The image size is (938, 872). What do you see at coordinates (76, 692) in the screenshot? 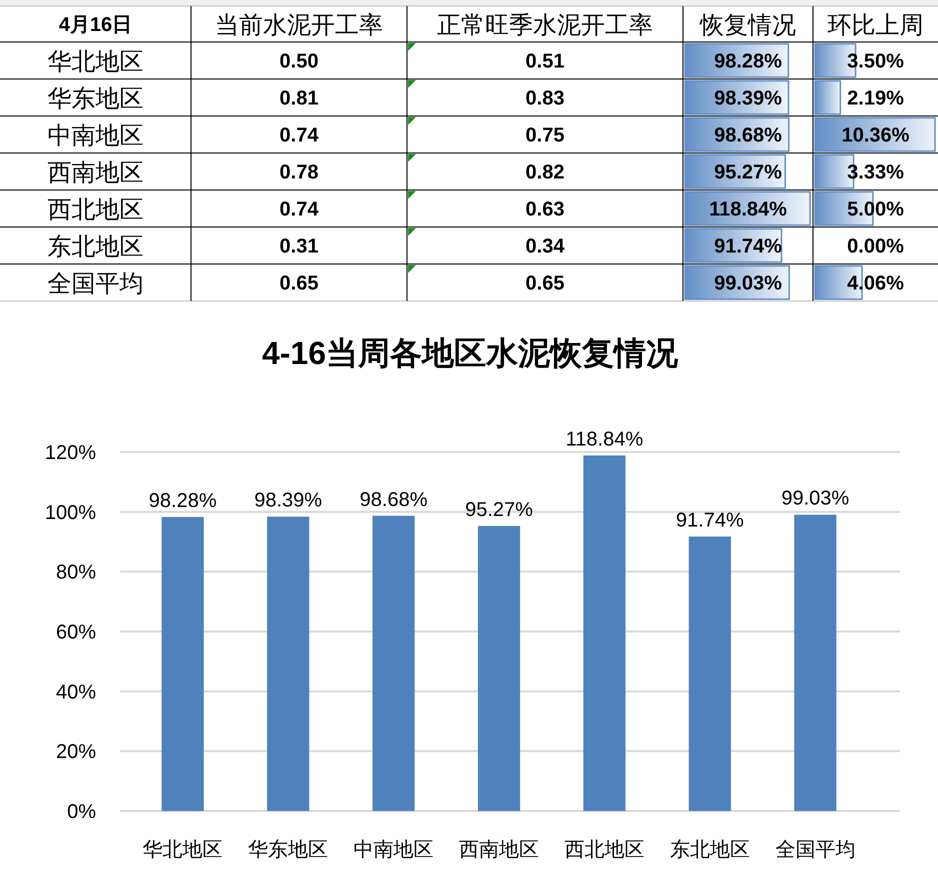
I see `y-tick-label: 40%` at bounding box center [76, 692].